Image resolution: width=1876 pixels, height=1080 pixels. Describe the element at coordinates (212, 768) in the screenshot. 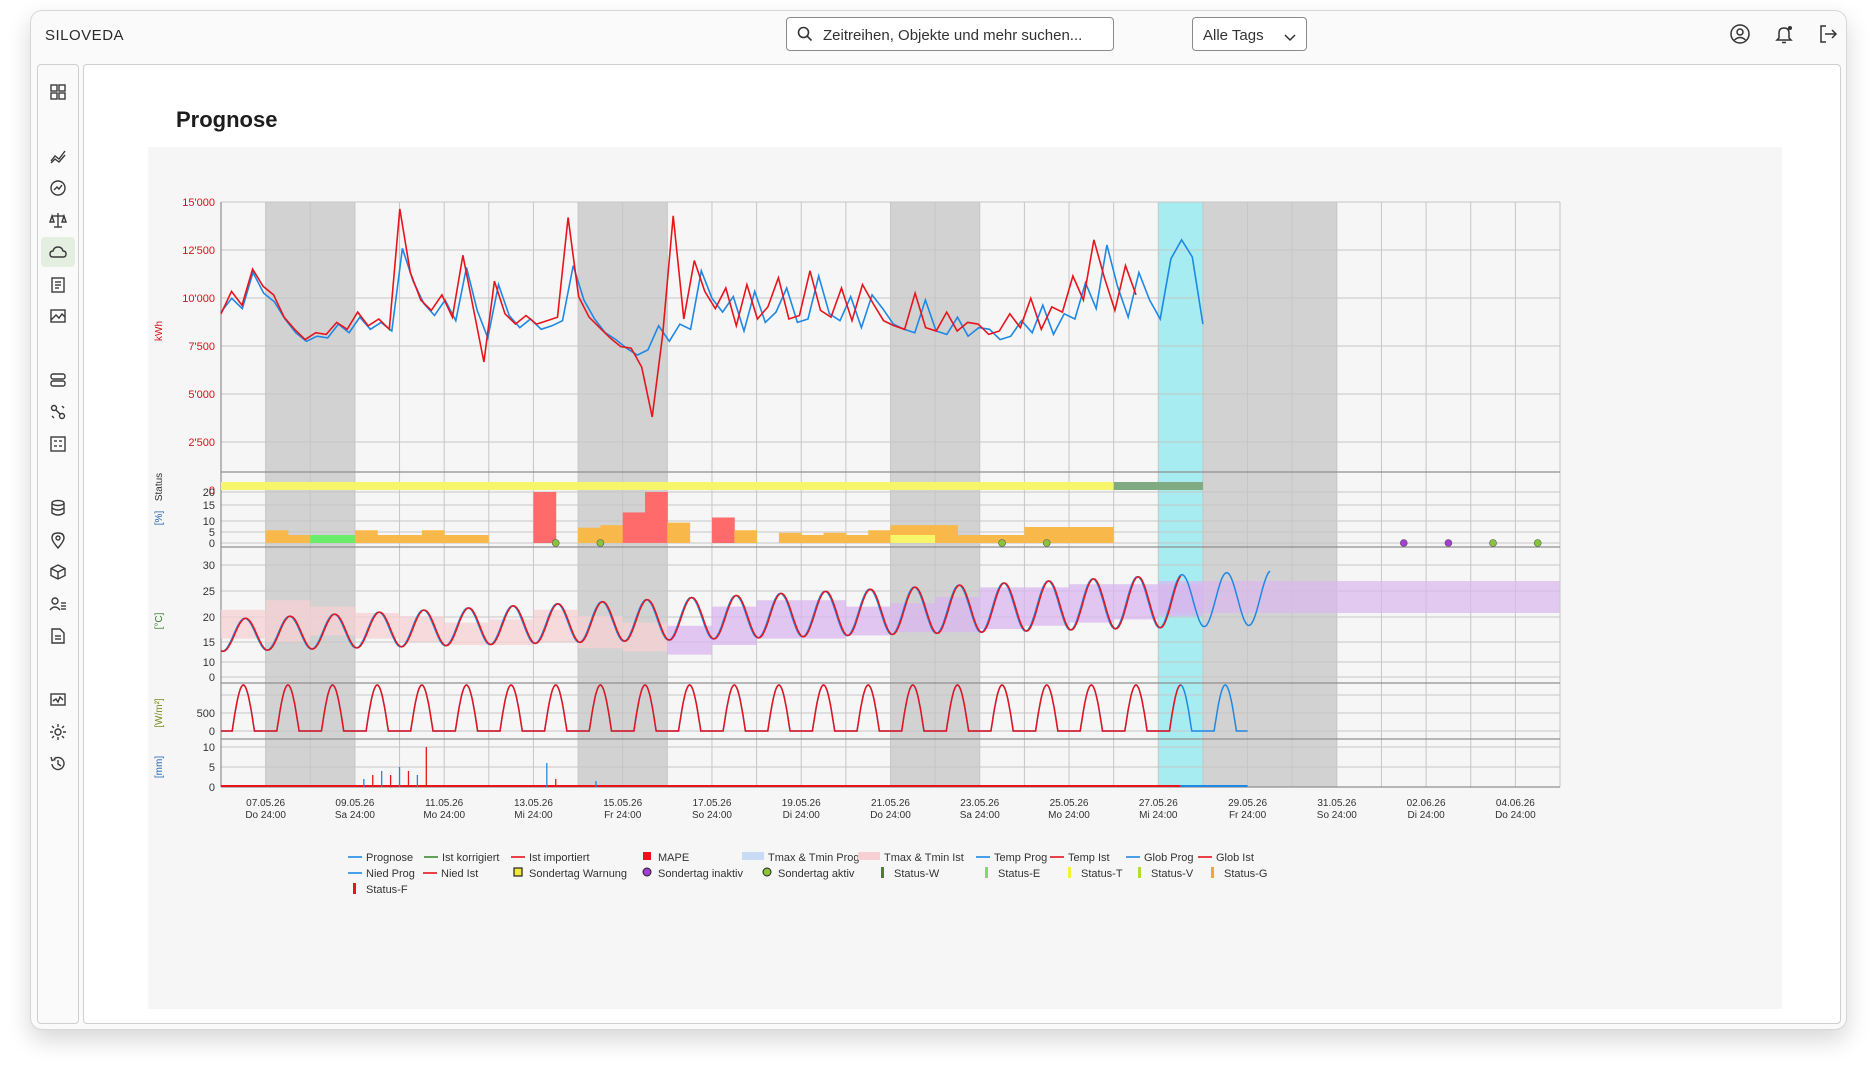

I see `prec-tick-label: 5` at that location.